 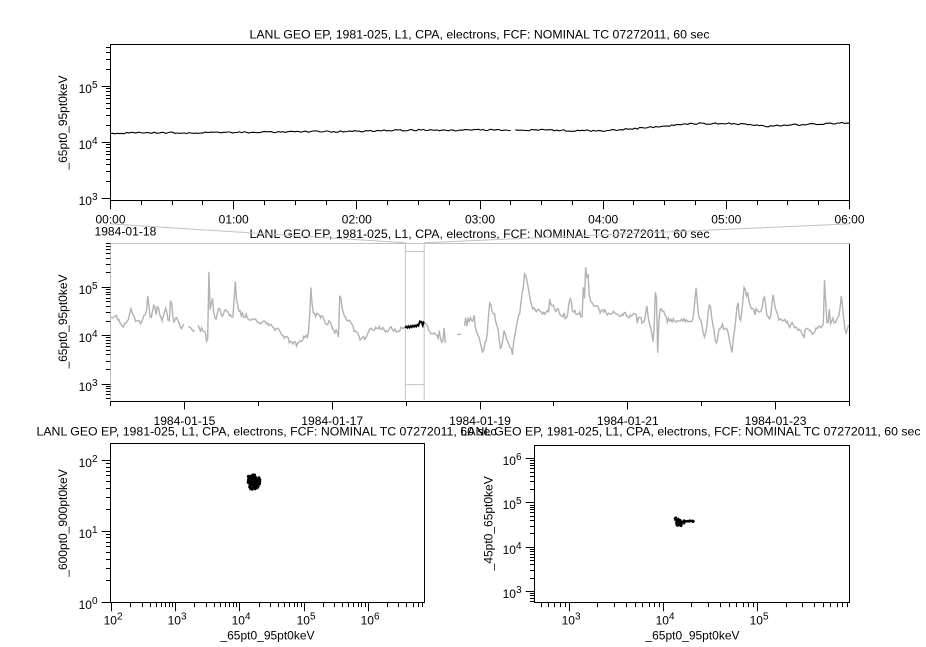 What do you see at coordinates (603, 219) in the screenshot?
I see `svg-text: 04:00` at bounding box center [603, 219].